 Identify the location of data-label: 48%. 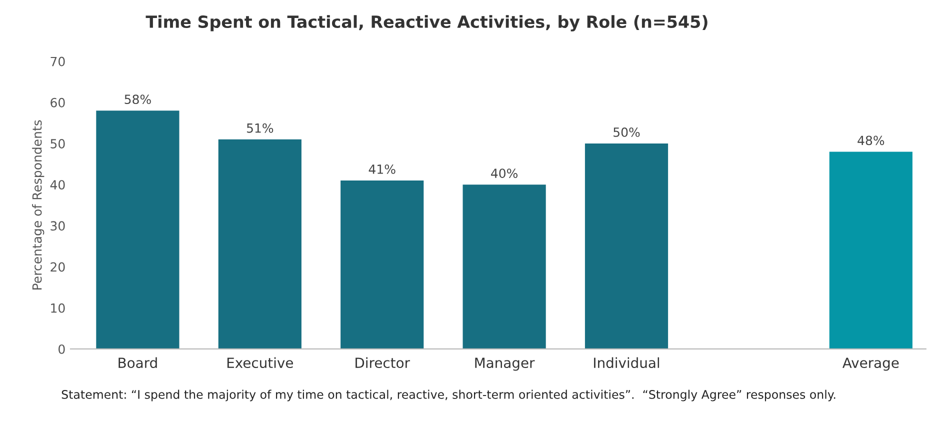
(871, 141).